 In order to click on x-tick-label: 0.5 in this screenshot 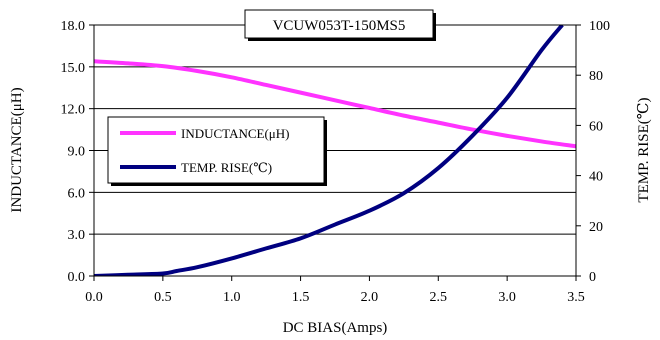, I will do `click(163, 297)`.